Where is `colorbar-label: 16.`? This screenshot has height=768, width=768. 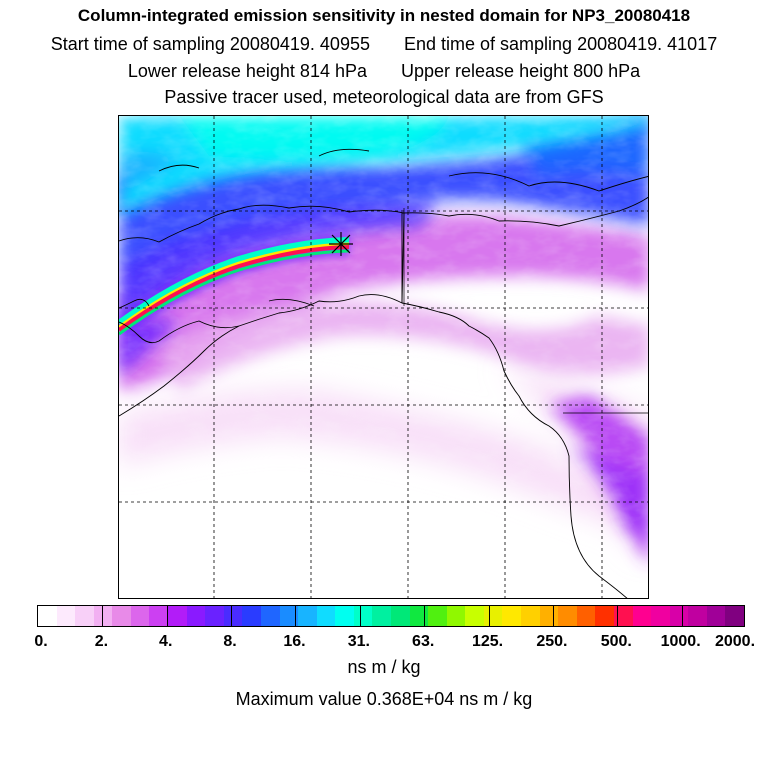
colorbar-label: 16. is located at coordinates (294, 641).